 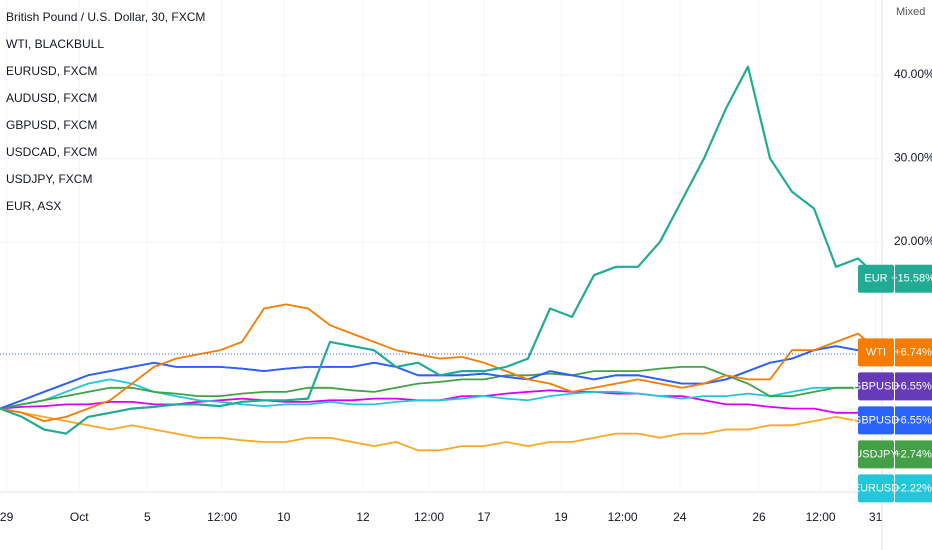 I want to click on x-tick-label: 12, so click(x=363, y=517).